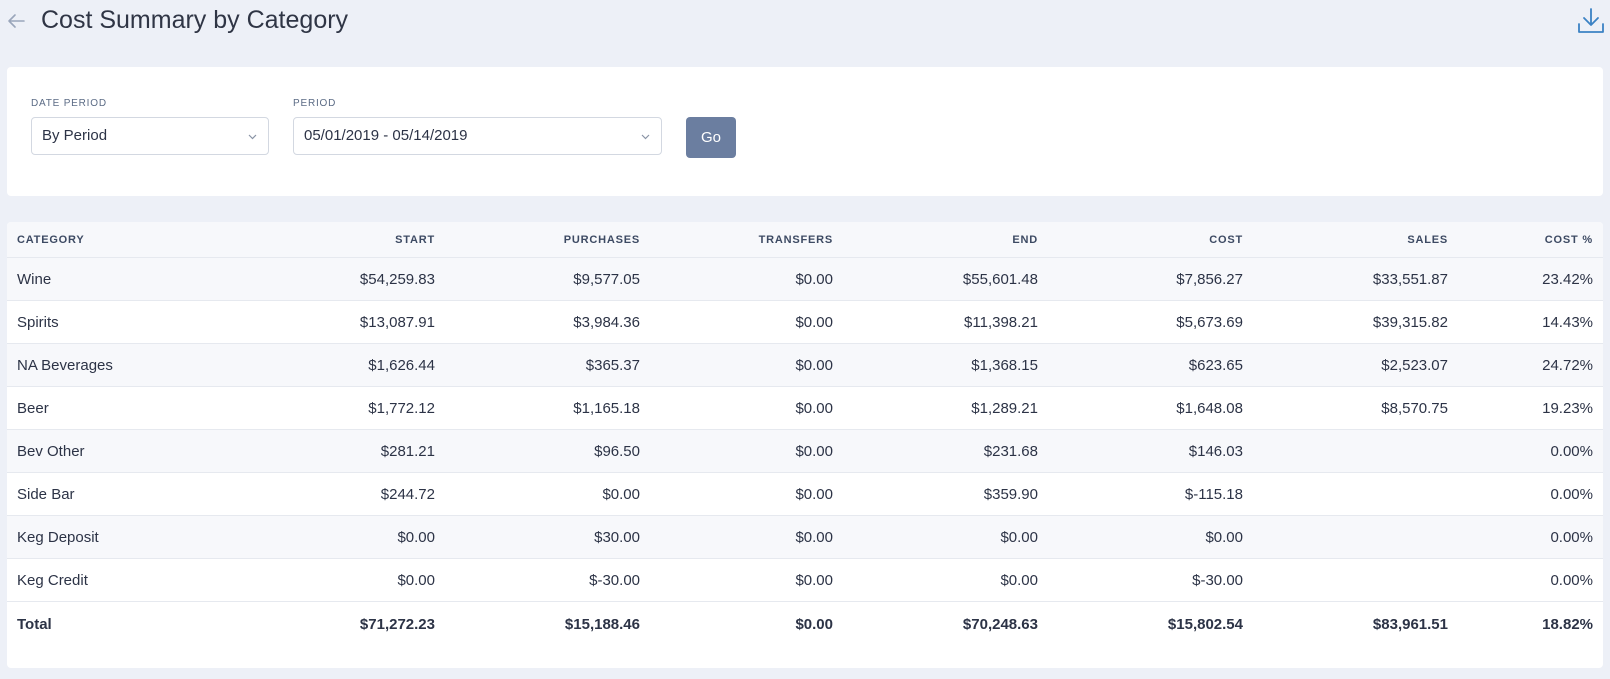  What do you see at coordinates (1150, 240) in the screenshot?
I see `column-header-cost: COST` at bounding box center [1150, 240].